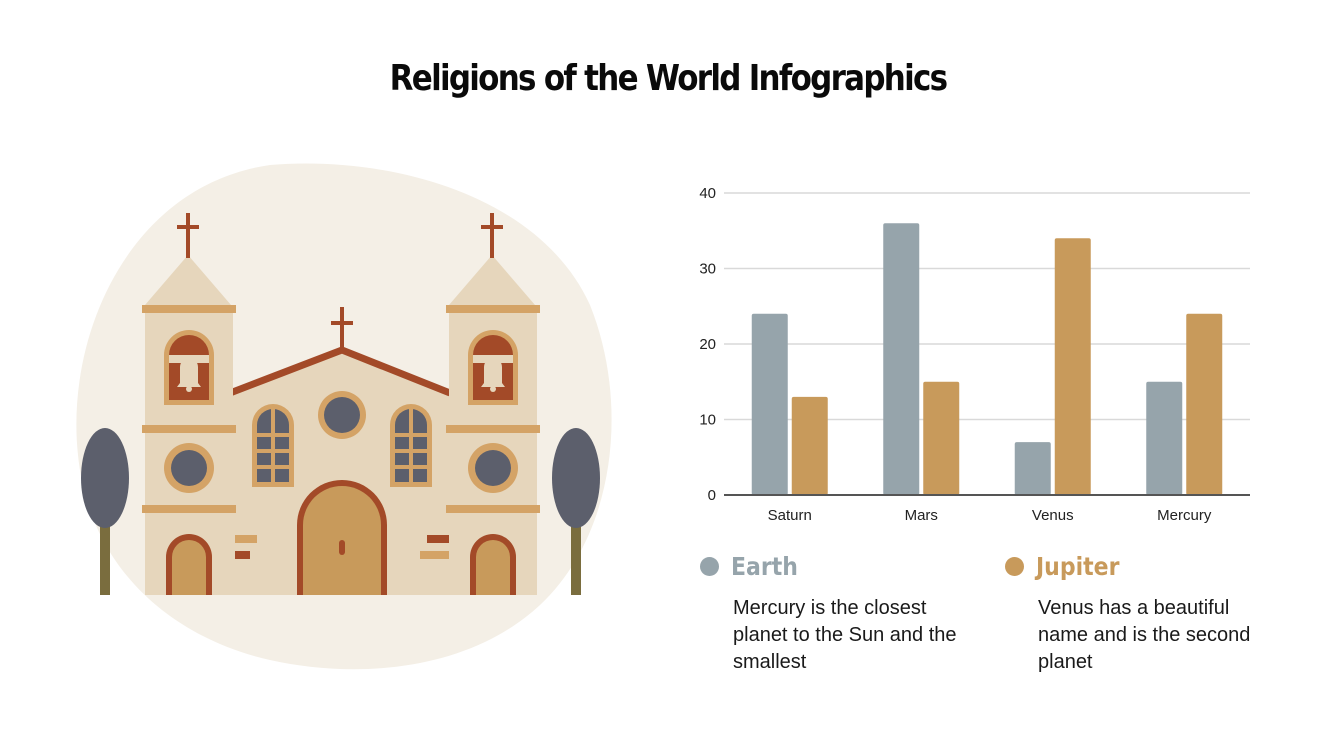 Image resolution: width=1336 pixels, height=752 pixels. Describe the element at coordinates (707, 420) in the screenshot. I see `y-tick-label: 10` at that location.